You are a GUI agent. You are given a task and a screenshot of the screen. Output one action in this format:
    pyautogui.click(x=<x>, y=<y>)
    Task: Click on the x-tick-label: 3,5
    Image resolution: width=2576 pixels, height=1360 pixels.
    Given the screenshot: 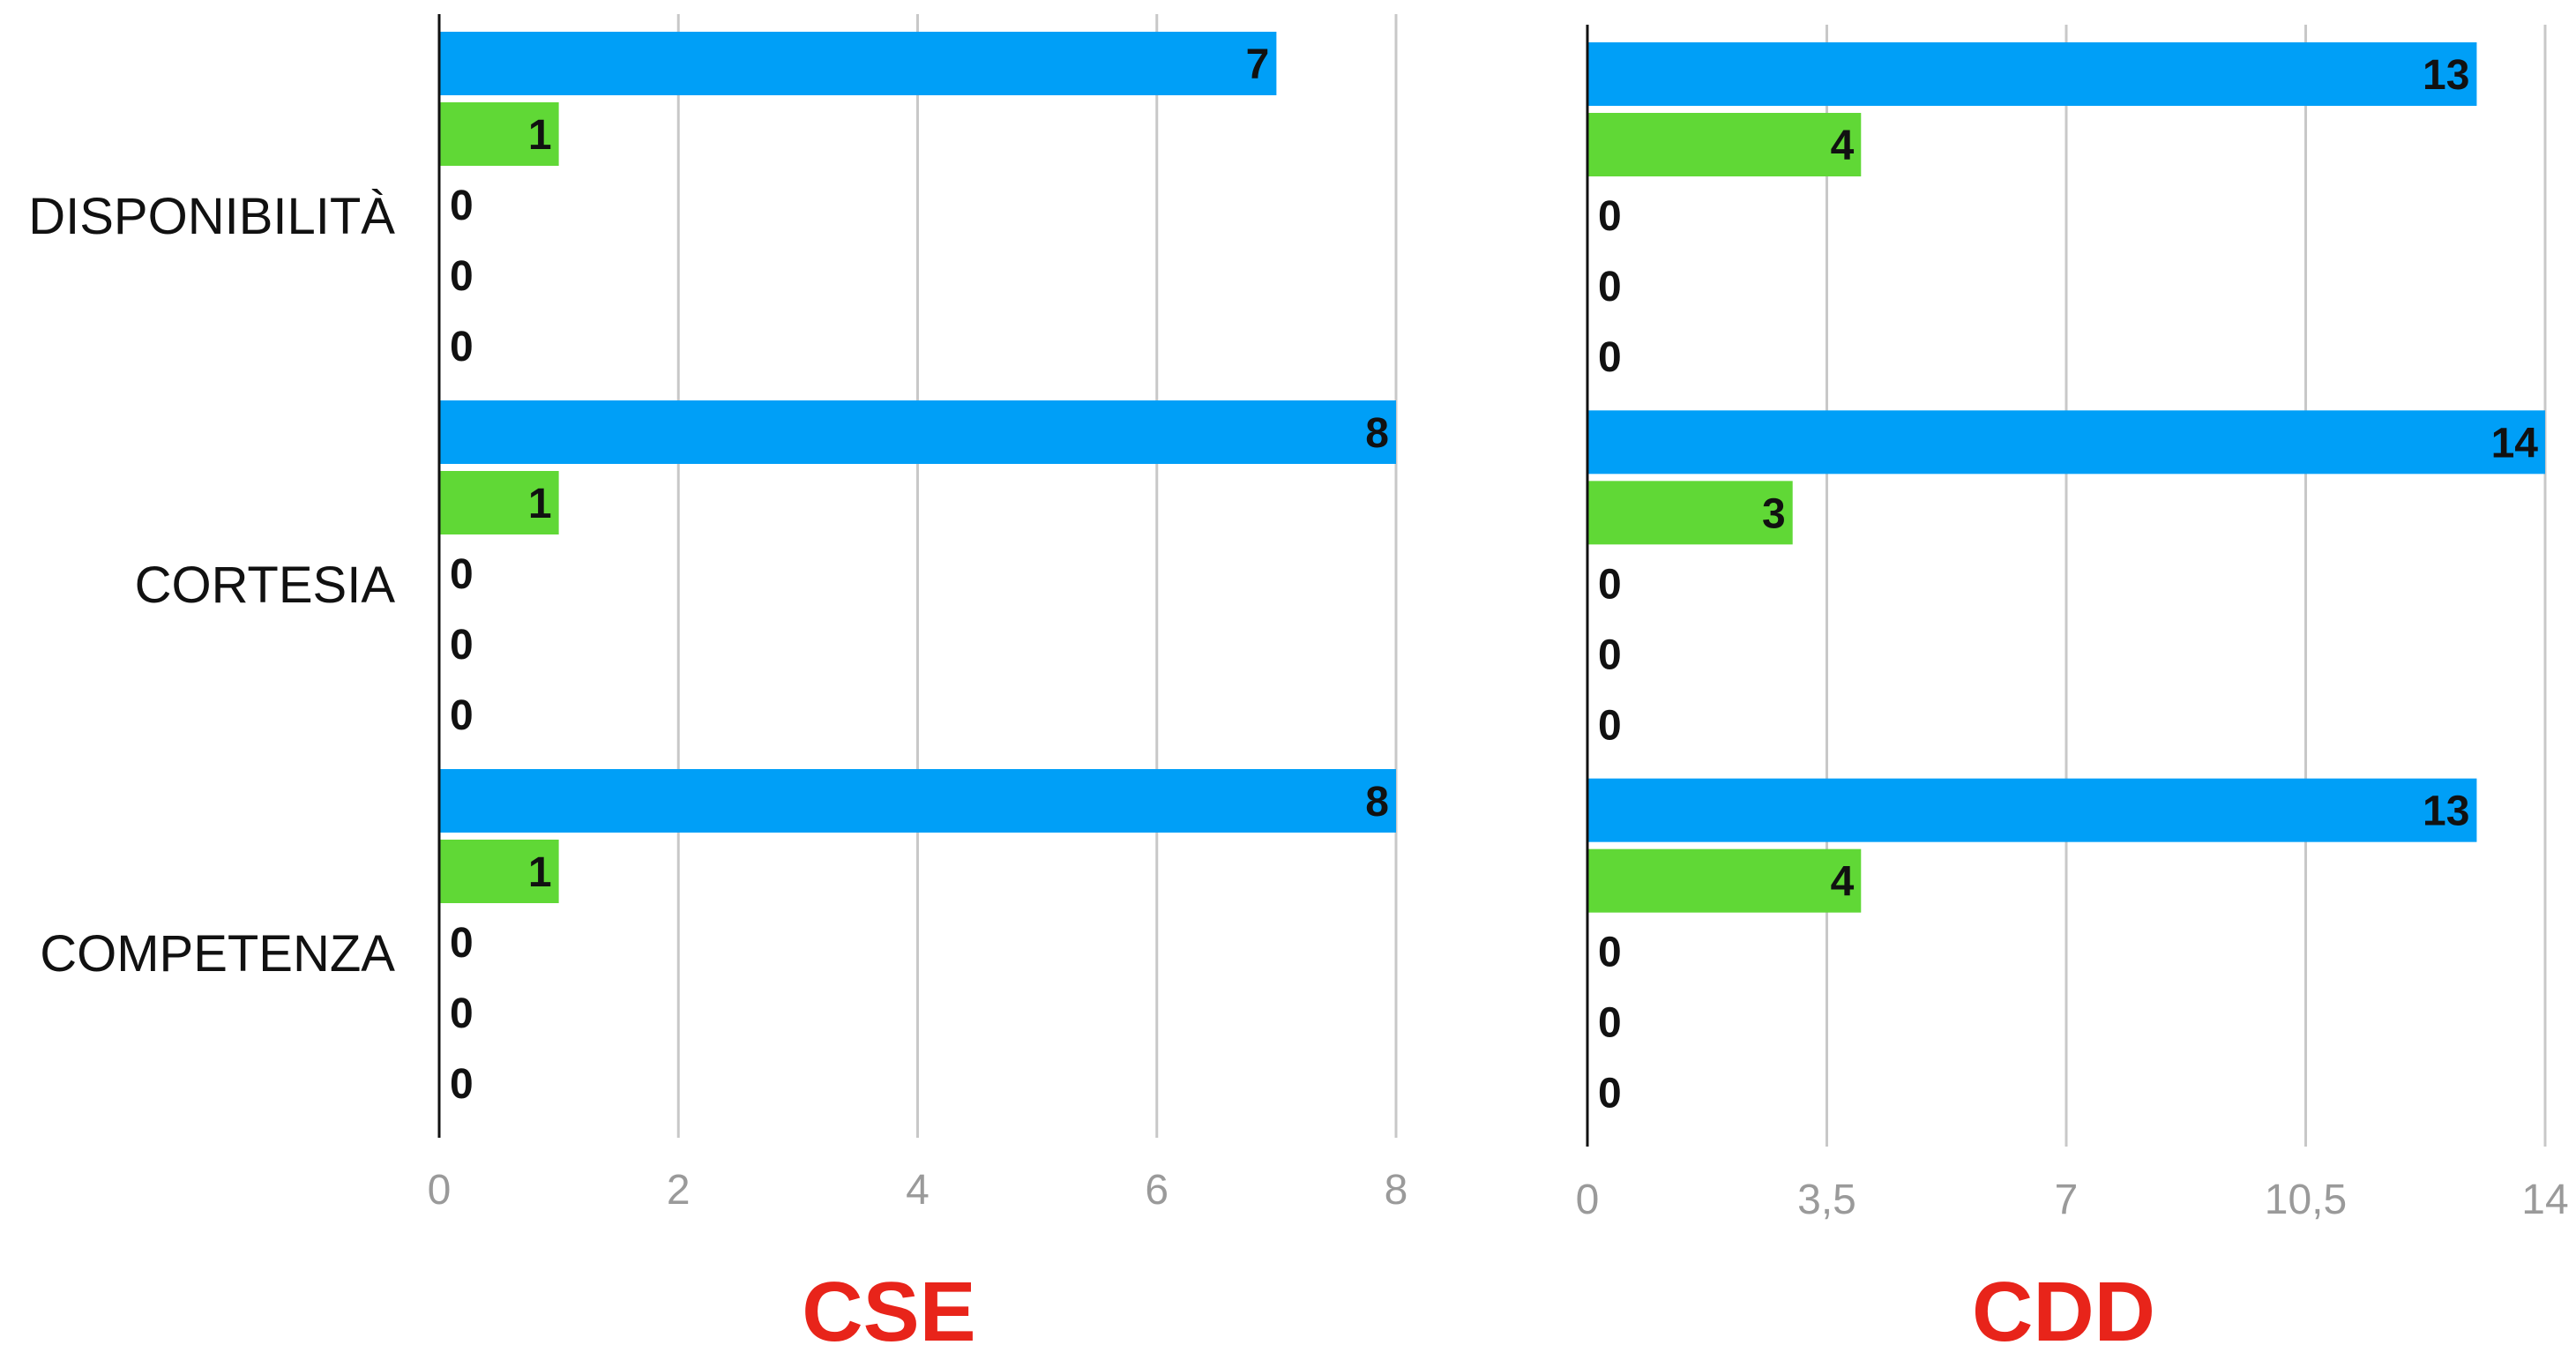 What is the action you would take?
    pyautogui.click(x=1826, y=1200)
    